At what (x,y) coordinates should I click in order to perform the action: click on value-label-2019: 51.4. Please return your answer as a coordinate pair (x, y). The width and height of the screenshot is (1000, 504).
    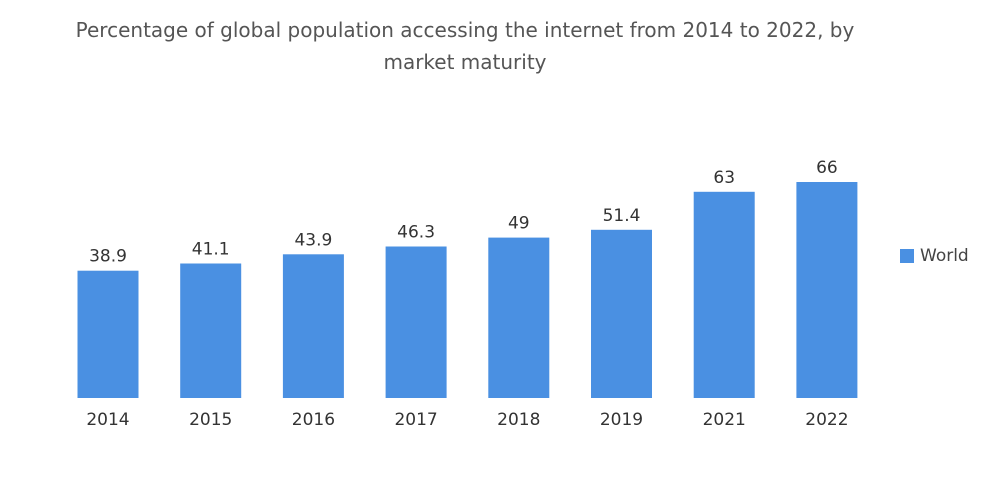
    Looking at the image, I should click on (622, 216).